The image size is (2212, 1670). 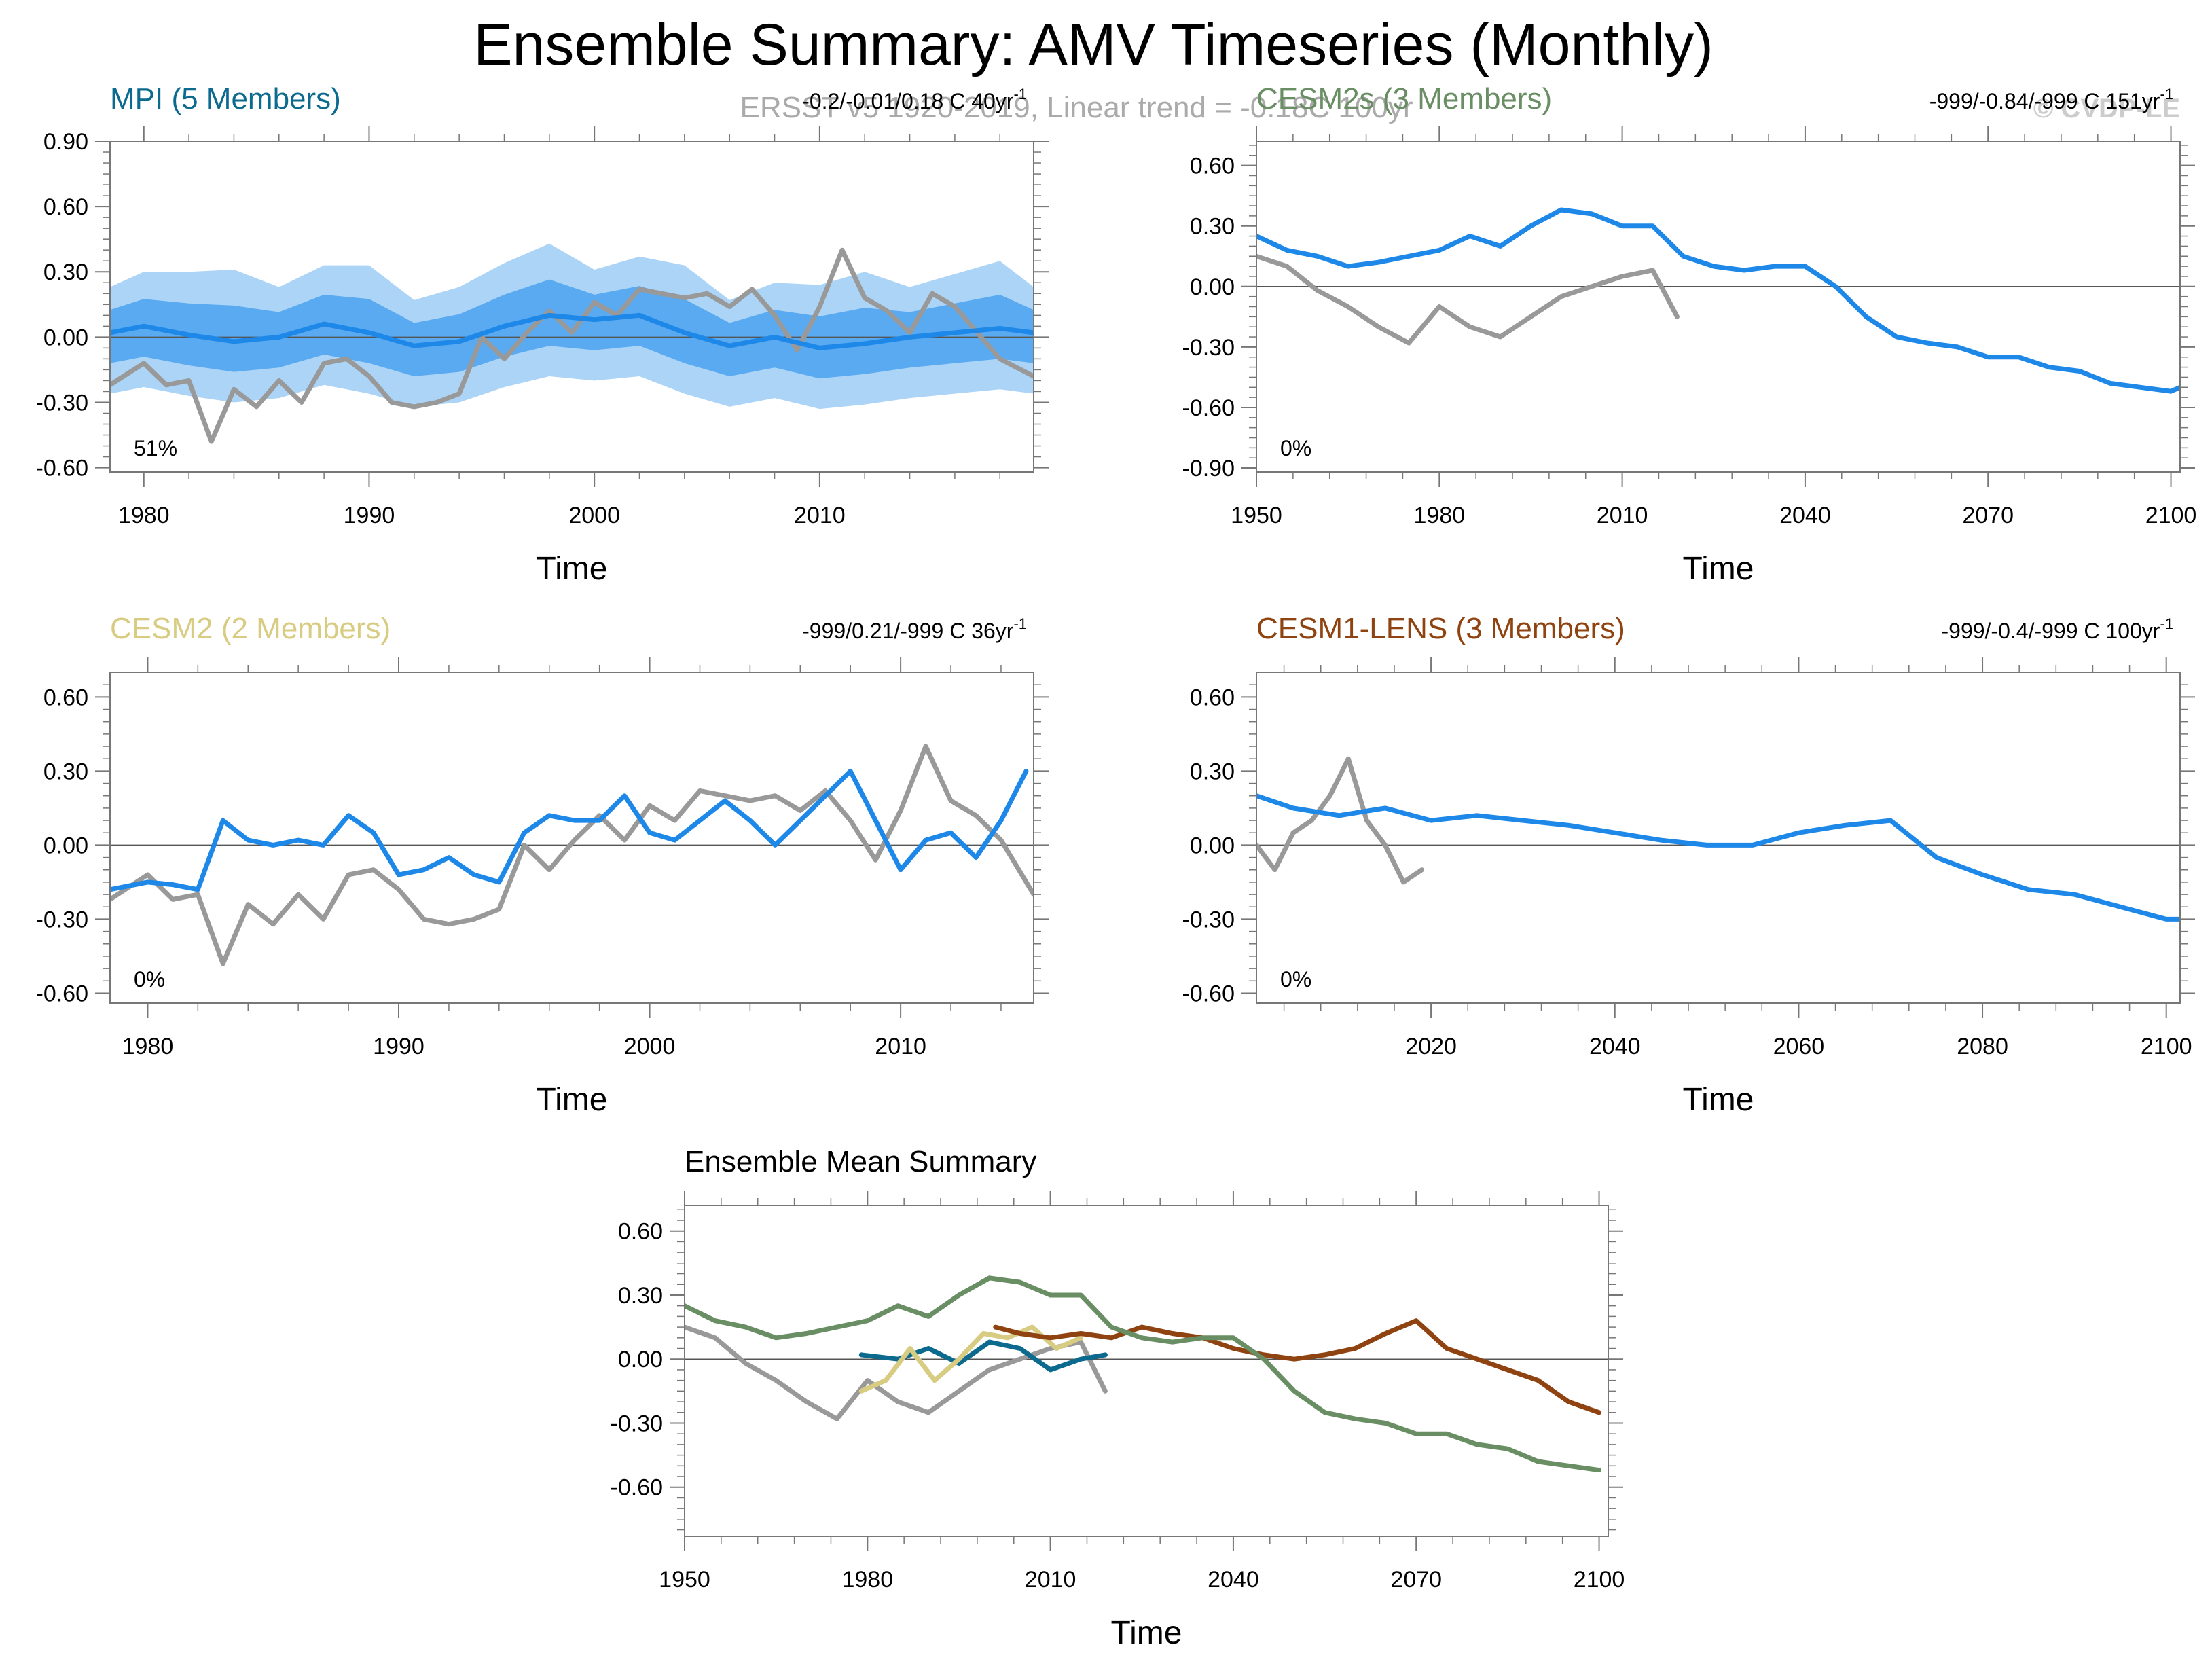 I want to click on plot-area-mpi, so click(x=572, y=343).